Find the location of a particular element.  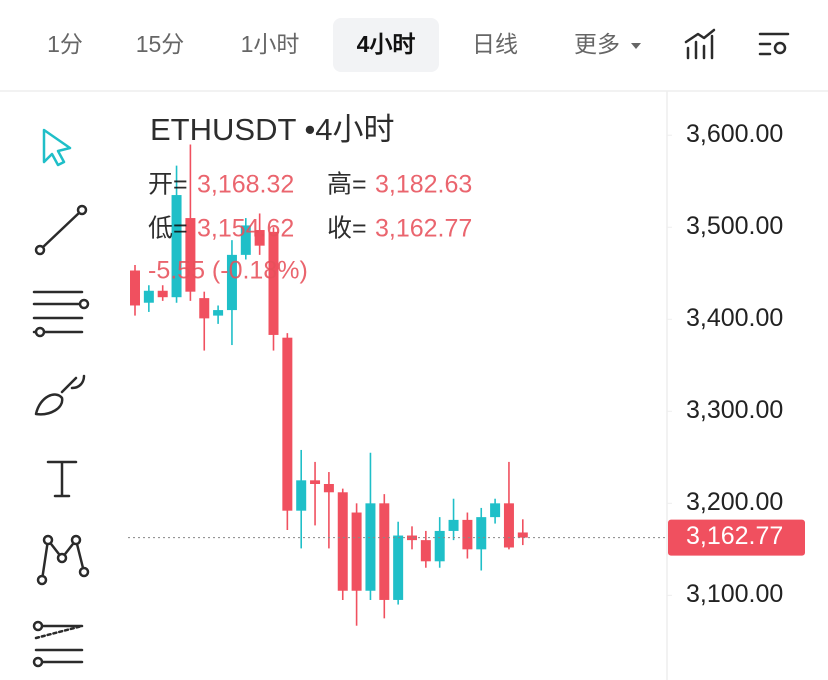

tab: 更多 is located at coordinates (597, 44).